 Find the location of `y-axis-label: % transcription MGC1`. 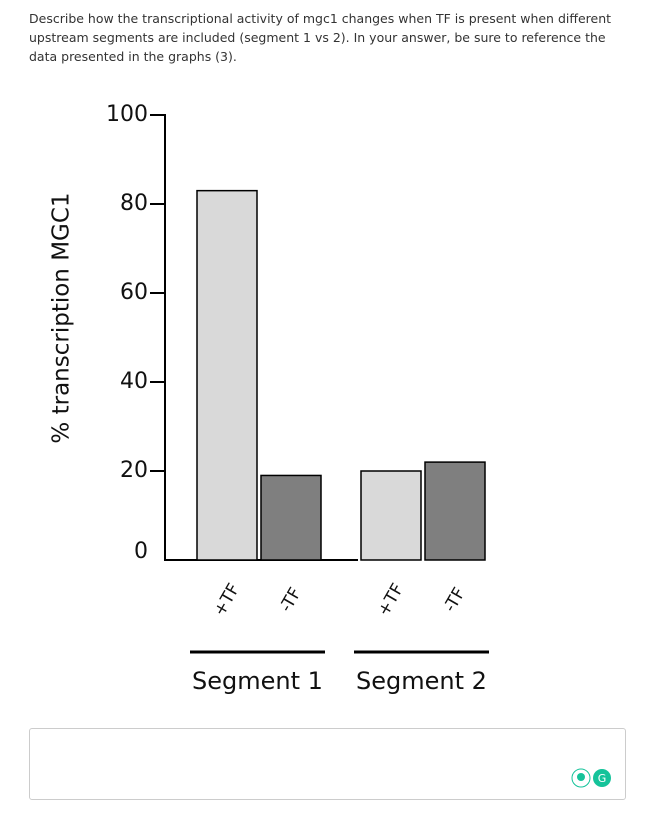

y-axis-label: % transcription MGC1 is located at coordinates (62, 317).